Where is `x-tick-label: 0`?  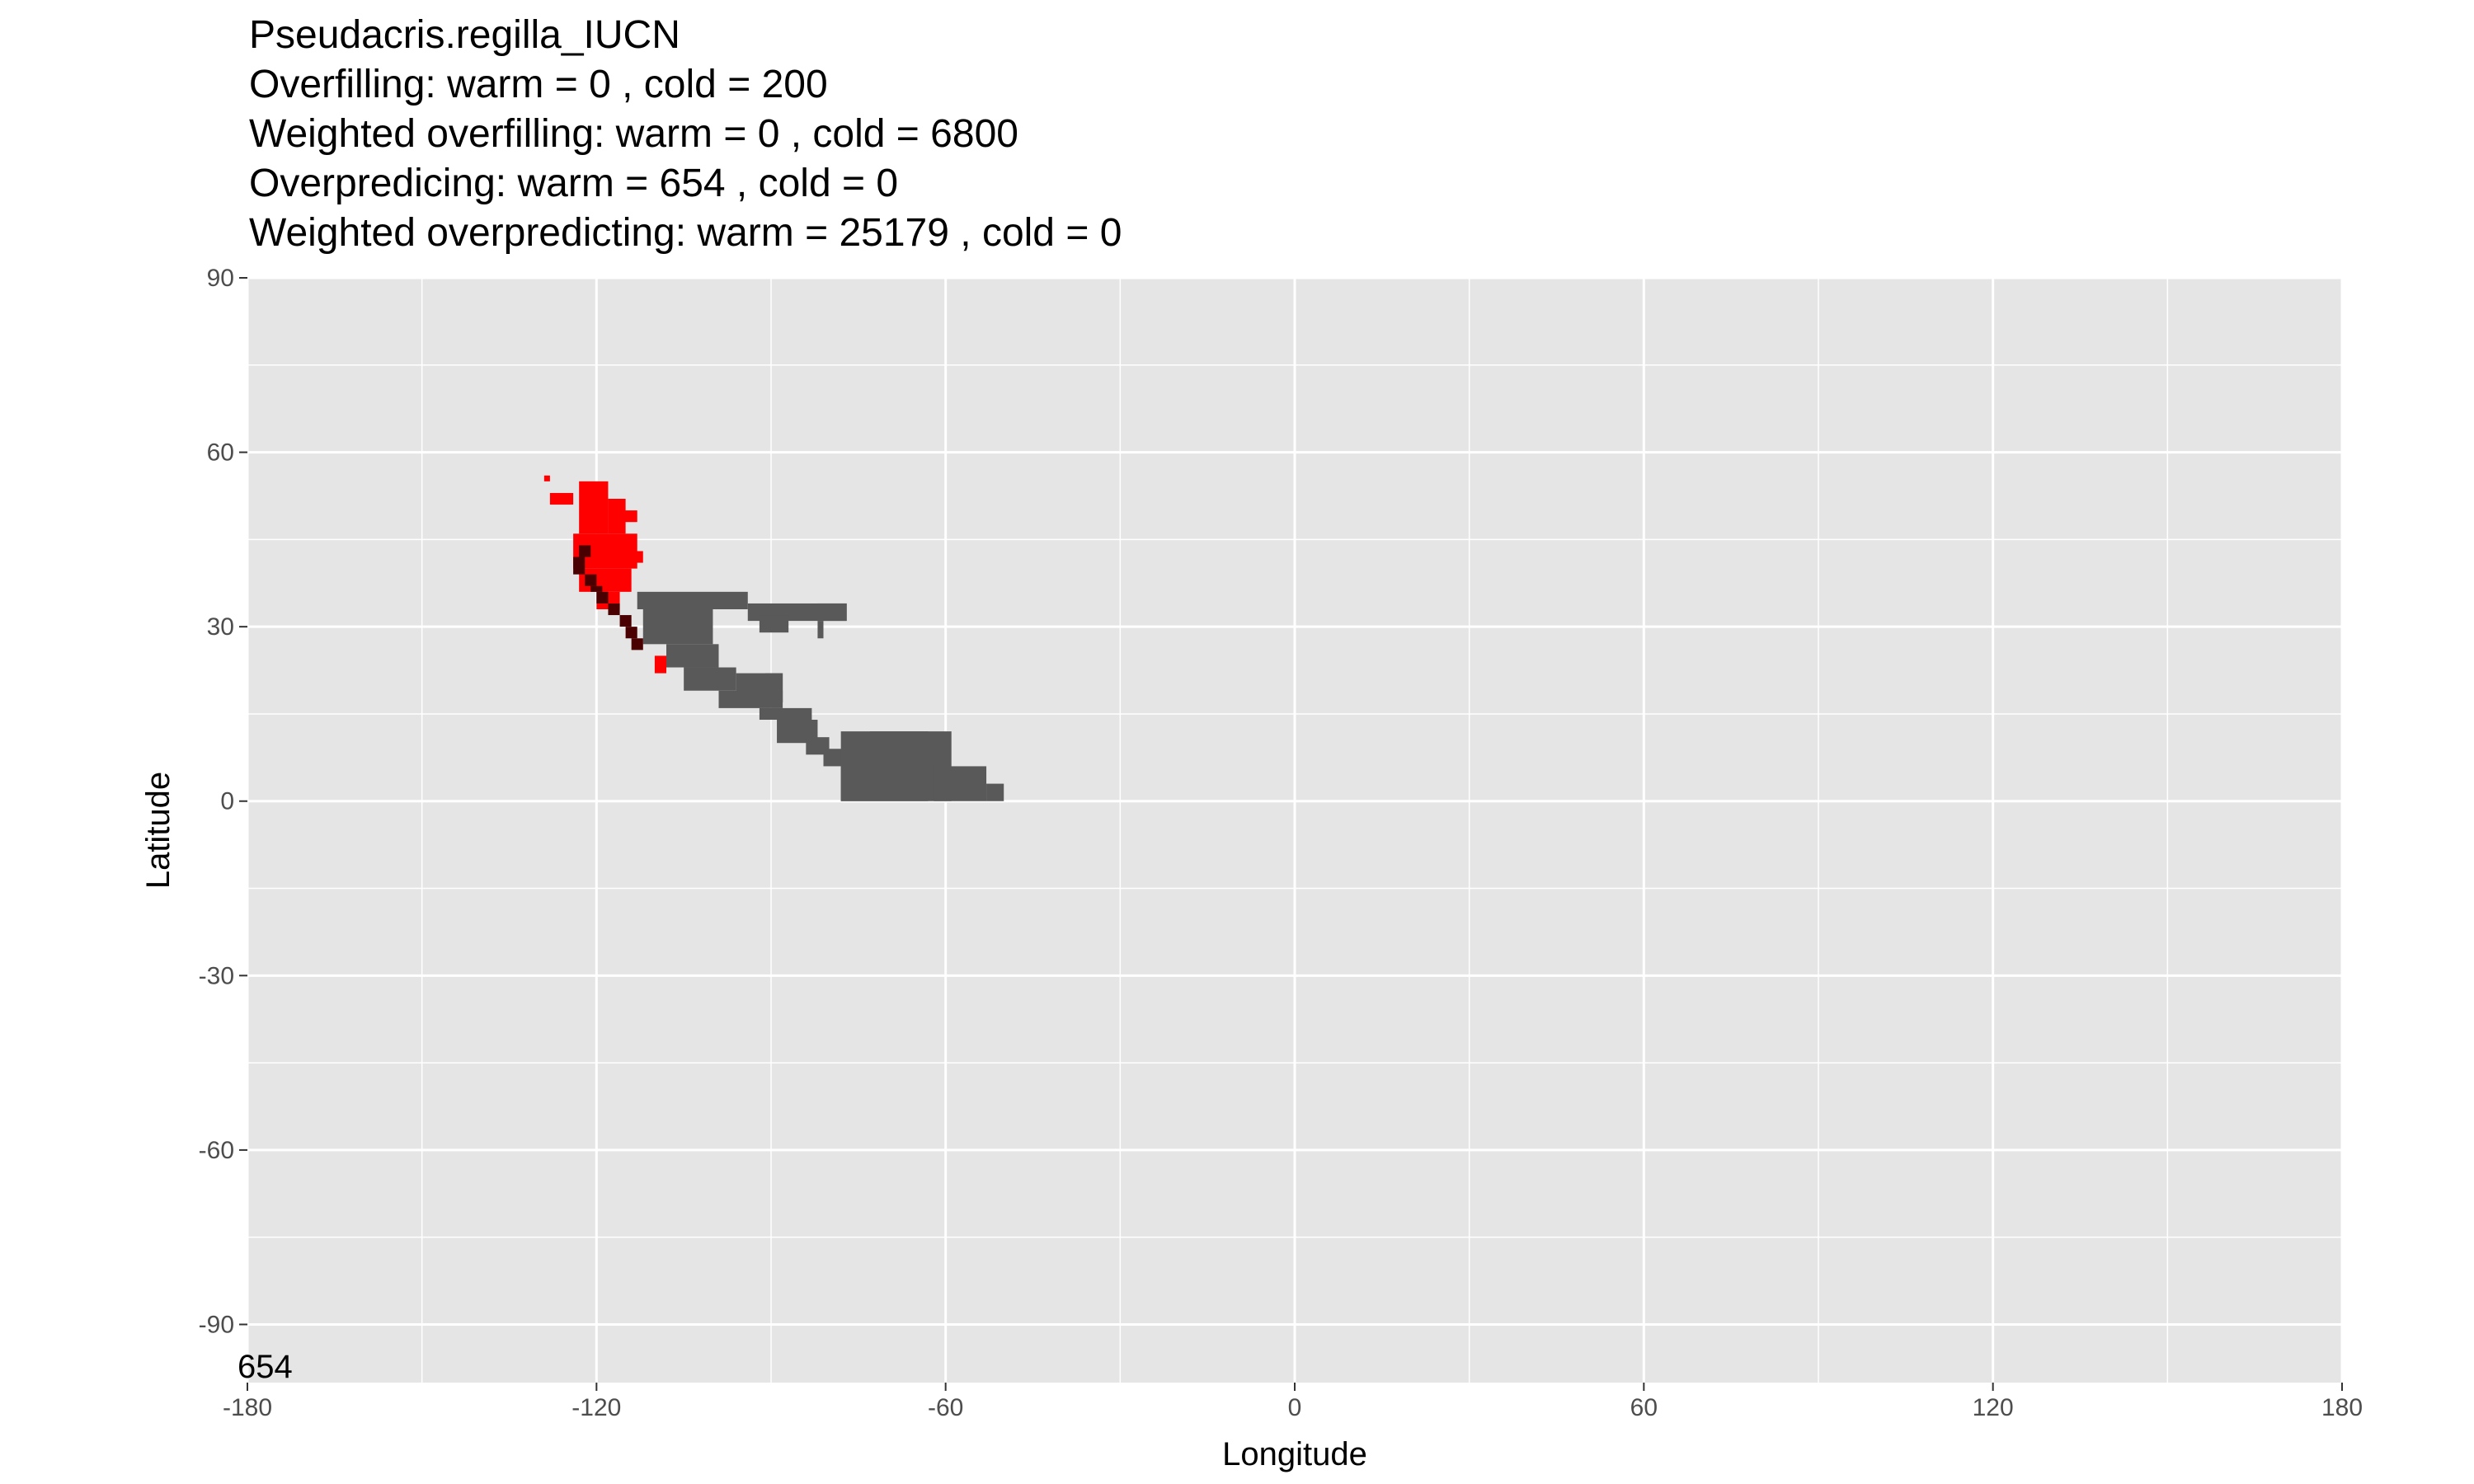
x-tick-label: 0 is located at coordinates (1295, 1407).